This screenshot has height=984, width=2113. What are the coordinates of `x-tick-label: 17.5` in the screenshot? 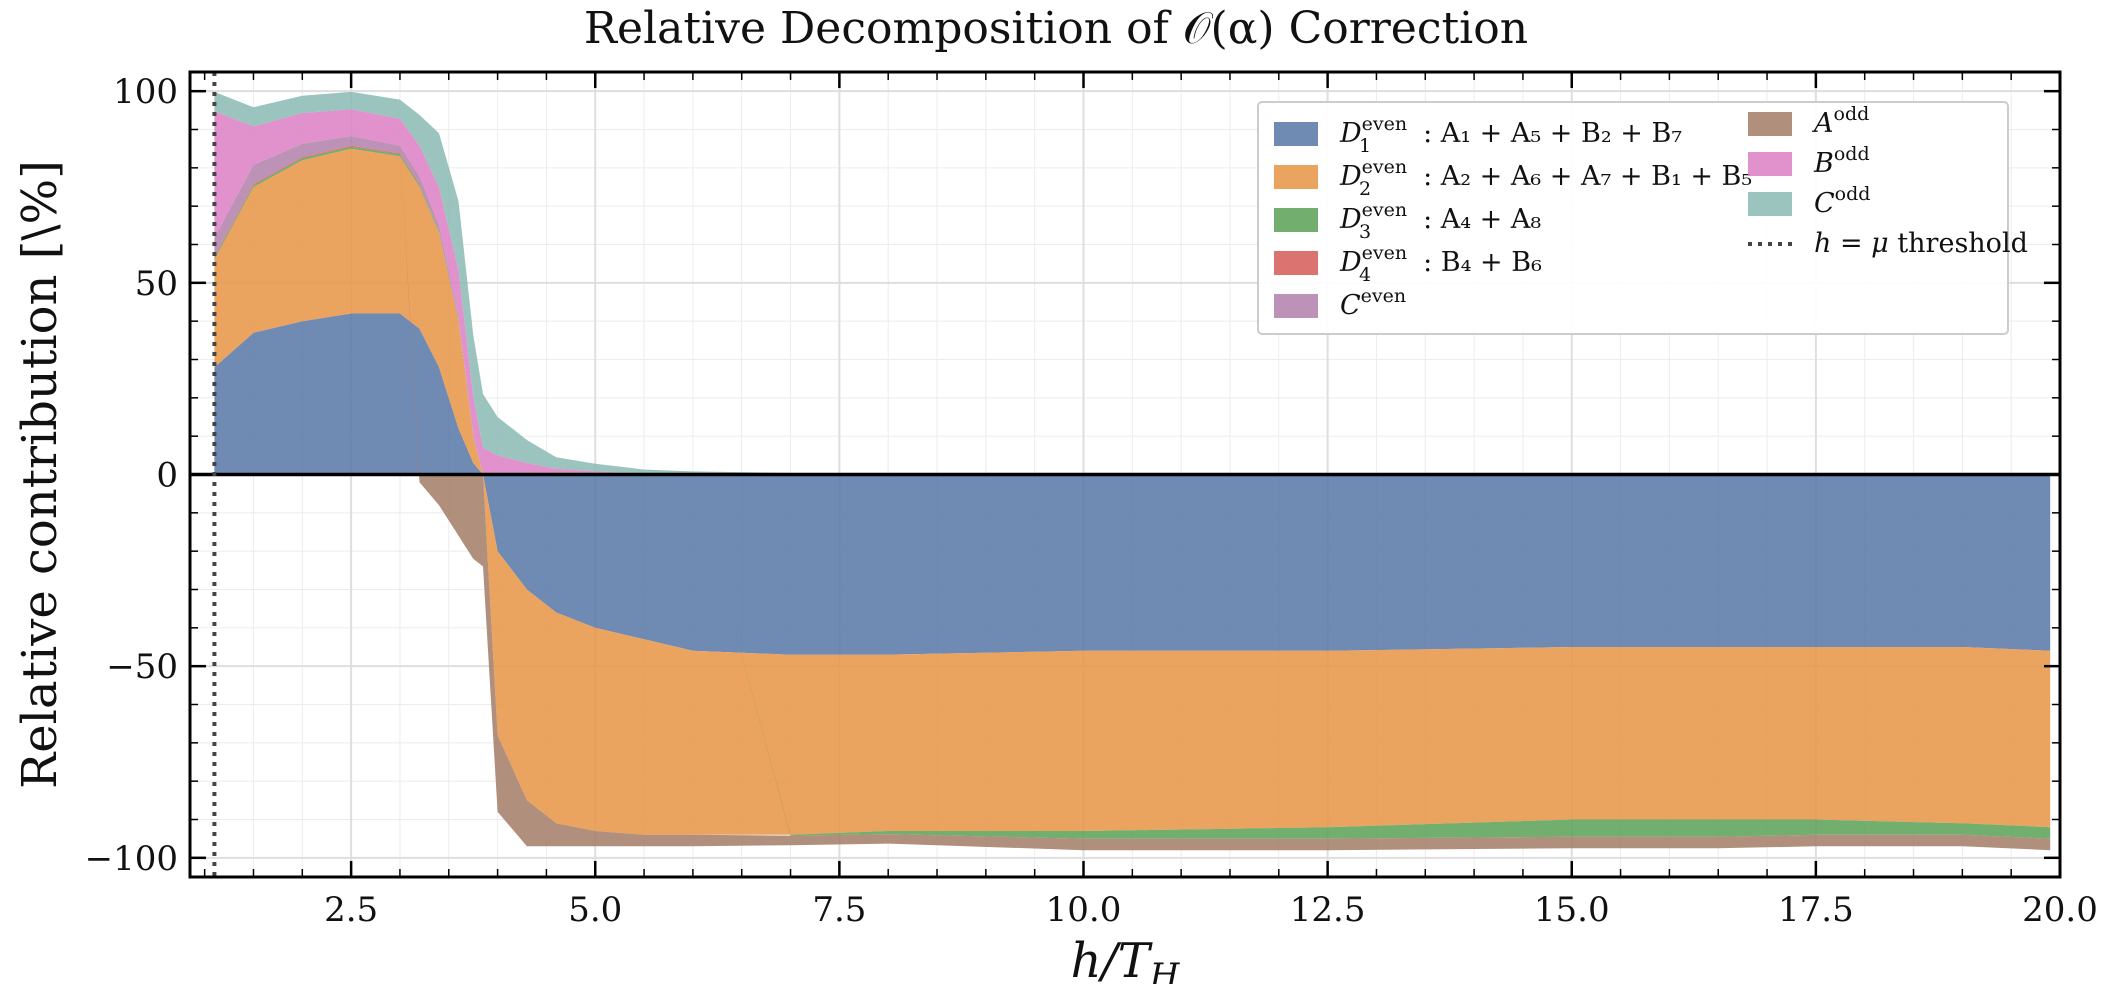 It's located at (1816, 910).